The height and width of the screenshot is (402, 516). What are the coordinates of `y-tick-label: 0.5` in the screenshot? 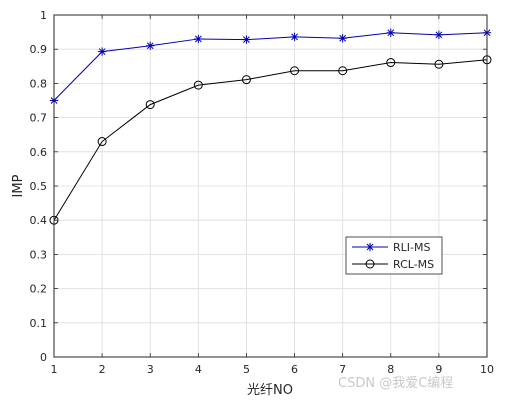 It's located at (39, 186).